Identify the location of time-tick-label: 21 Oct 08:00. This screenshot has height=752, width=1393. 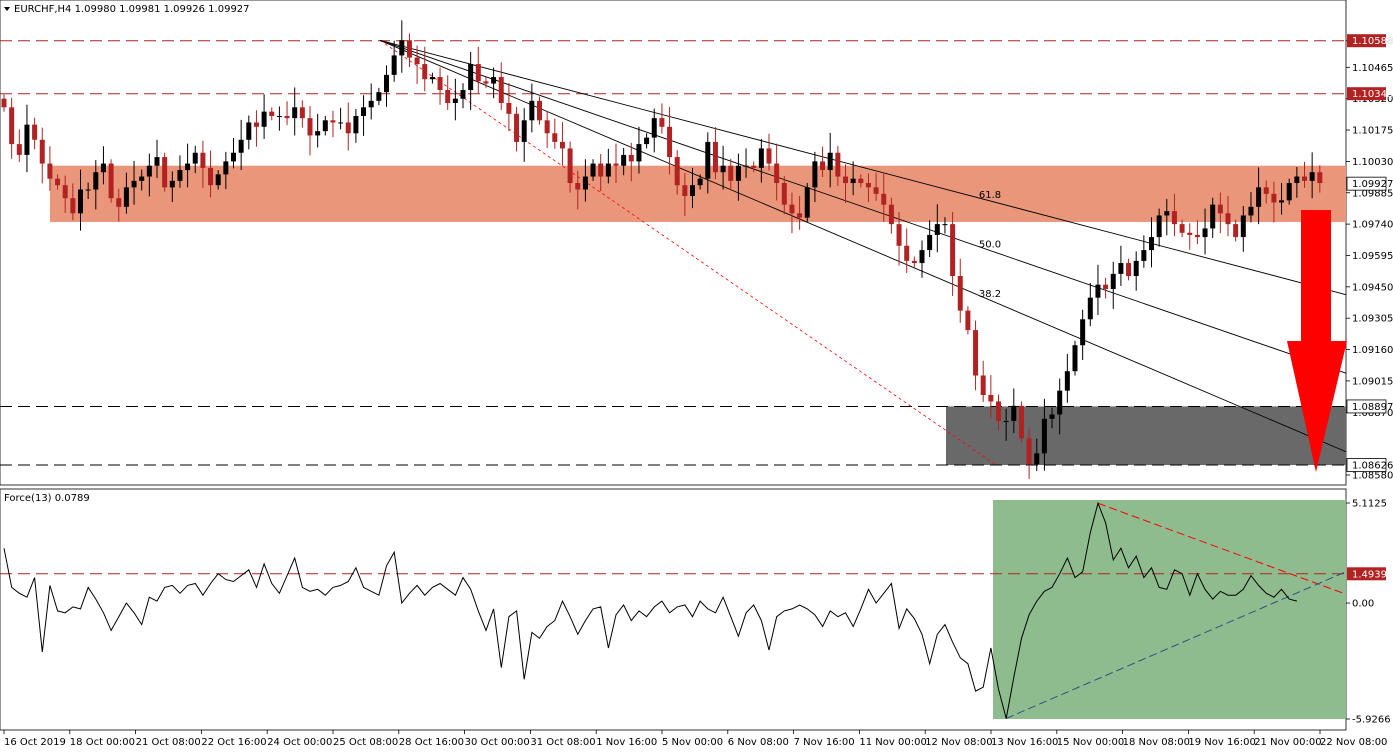
(168, 742).